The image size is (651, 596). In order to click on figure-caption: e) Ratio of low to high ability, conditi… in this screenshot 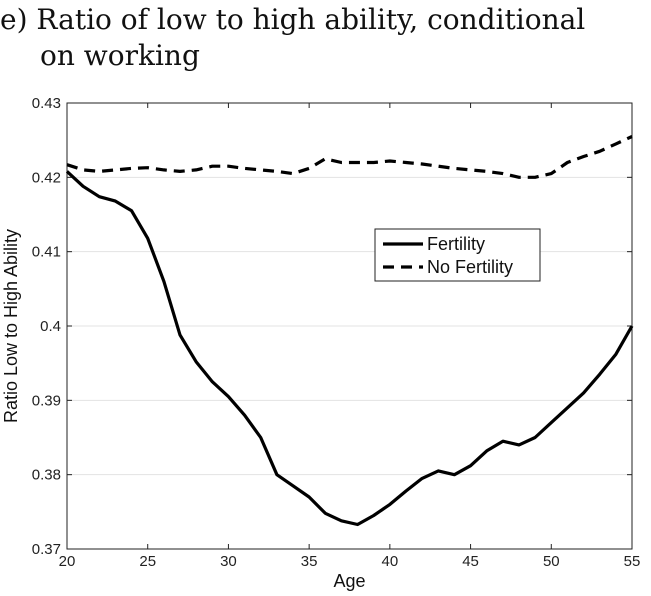, I will do `click(325, 38)`.